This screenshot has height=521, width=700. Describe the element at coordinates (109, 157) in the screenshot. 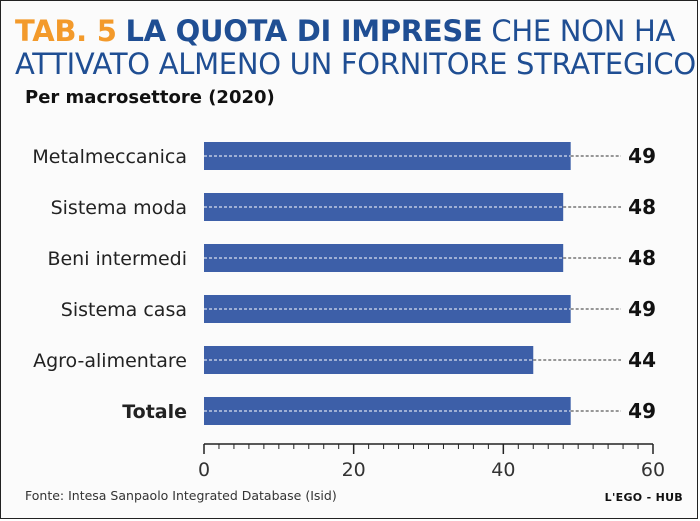

I see `category-label: Metalmeccanica` at that location.